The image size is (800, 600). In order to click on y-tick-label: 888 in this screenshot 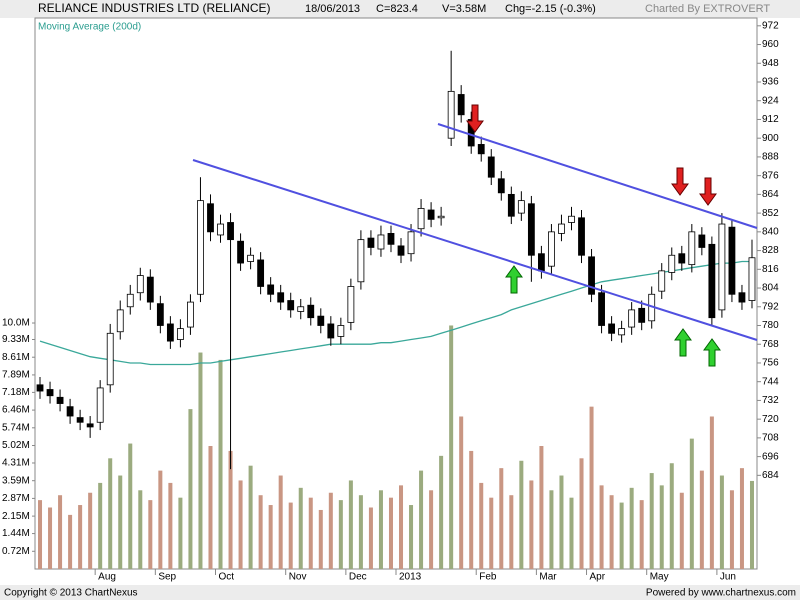, I will do `click(770, 157)`.